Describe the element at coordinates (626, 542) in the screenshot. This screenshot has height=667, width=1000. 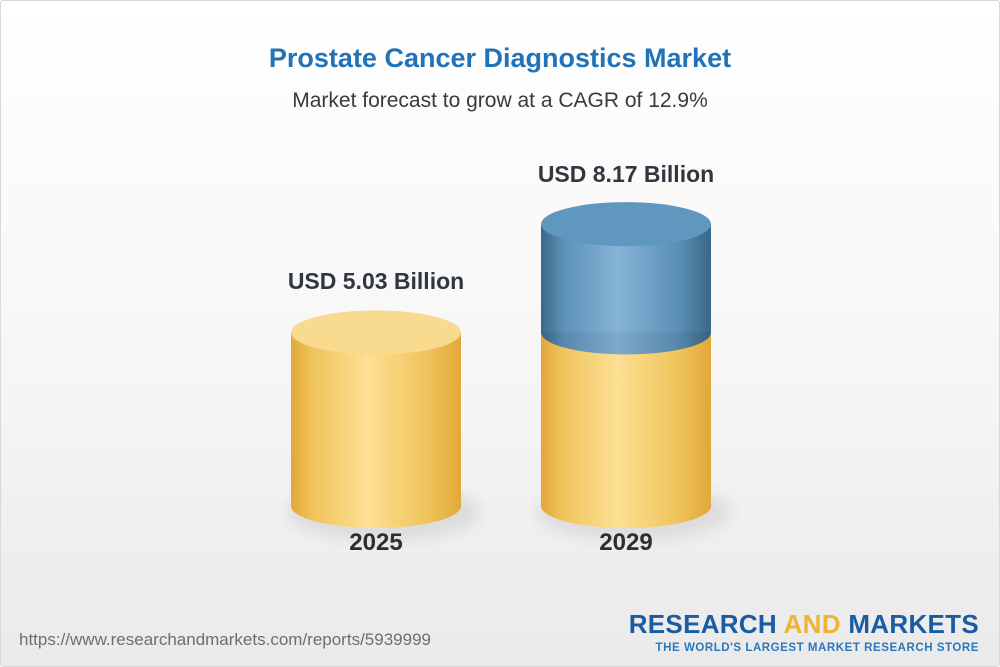
I see `axis-label-2029: 2029` at that location.